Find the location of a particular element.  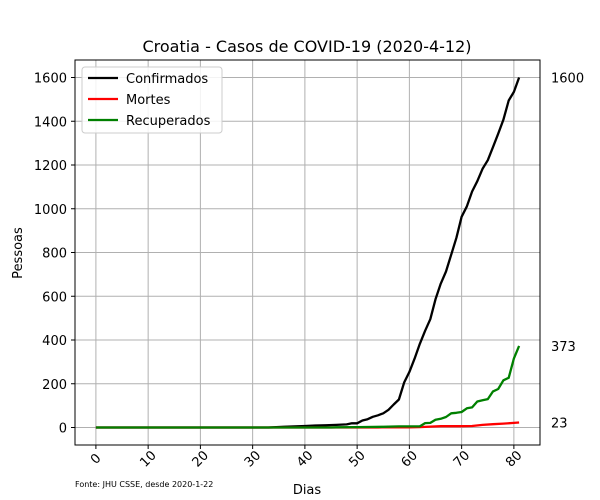

y-axis-ticks: 0 200 400 600 800 1000 1200 1400 1600 is located at coordinates (54, 254).